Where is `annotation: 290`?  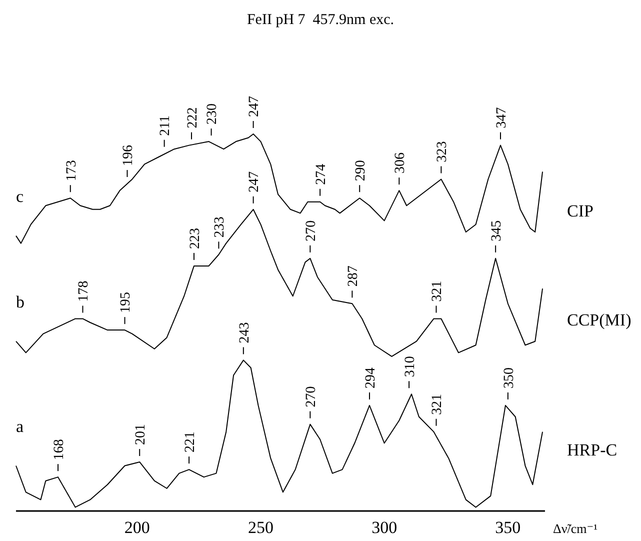
annotation: 290 is located at coordinates (361, 171).